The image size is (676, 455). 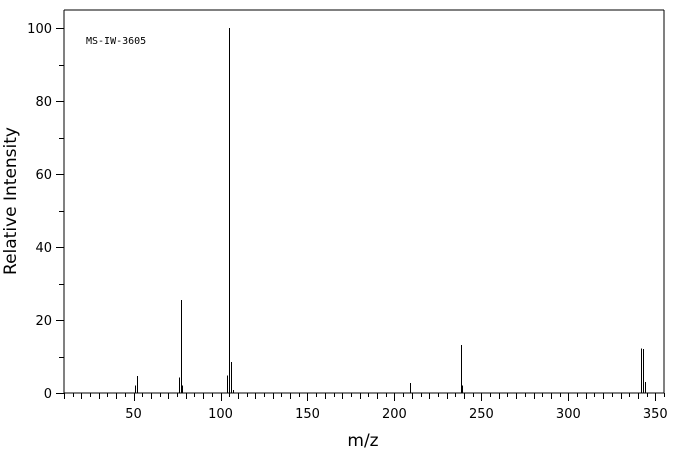 What do you see at coordinates (133, 414) in the screenshot?
I see `x-tick-label: 50` at bounding box center [133, 414].